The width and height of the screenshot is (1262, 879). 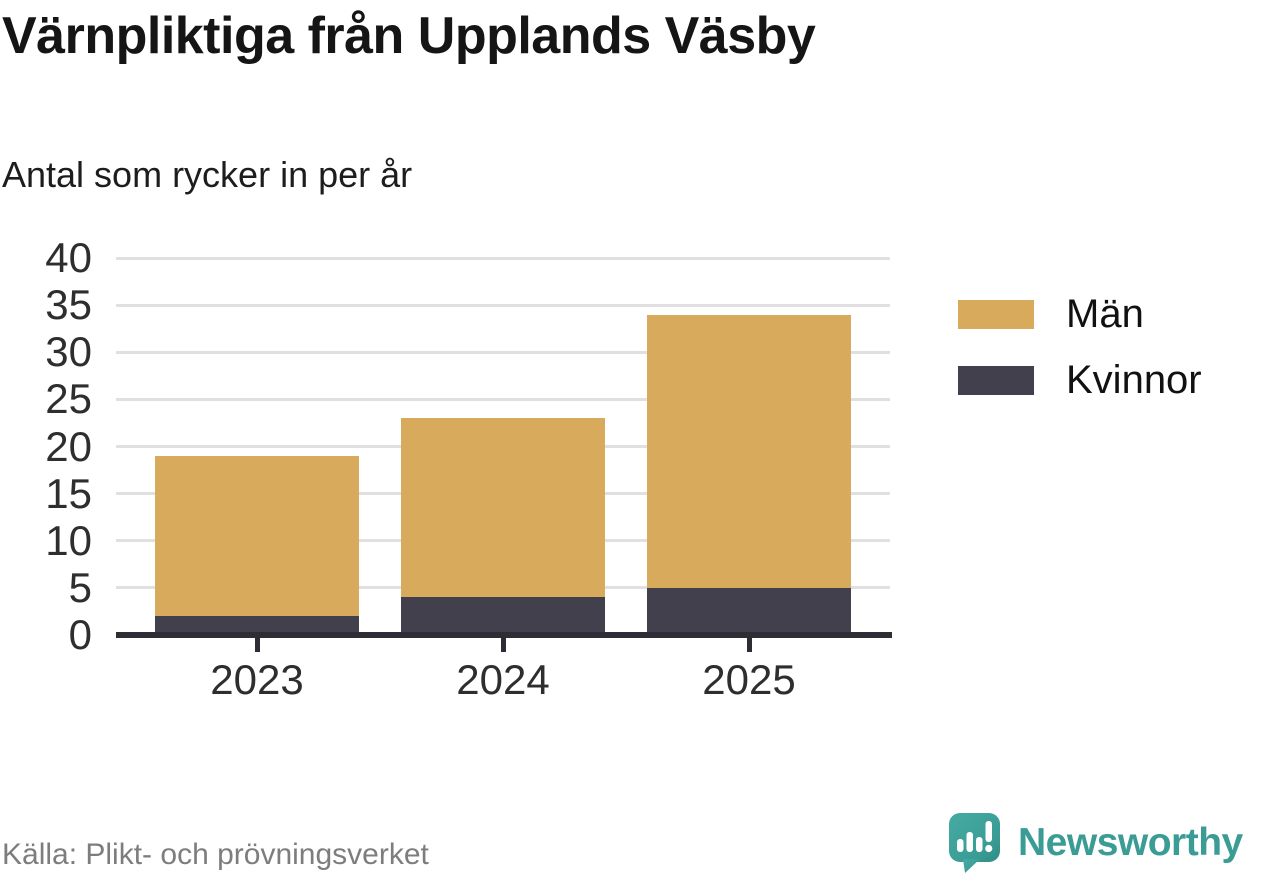 What do you see at coordinates (80, 634) in the screenshot?
I see `y-tick-label: 0` at bounding box center [80, 634].